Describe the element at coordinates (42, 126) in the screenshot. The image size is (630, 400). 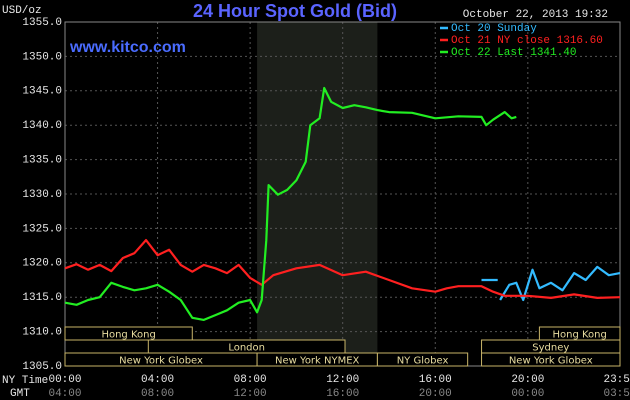
I see `y-tick-label: 1340.0` at that location.